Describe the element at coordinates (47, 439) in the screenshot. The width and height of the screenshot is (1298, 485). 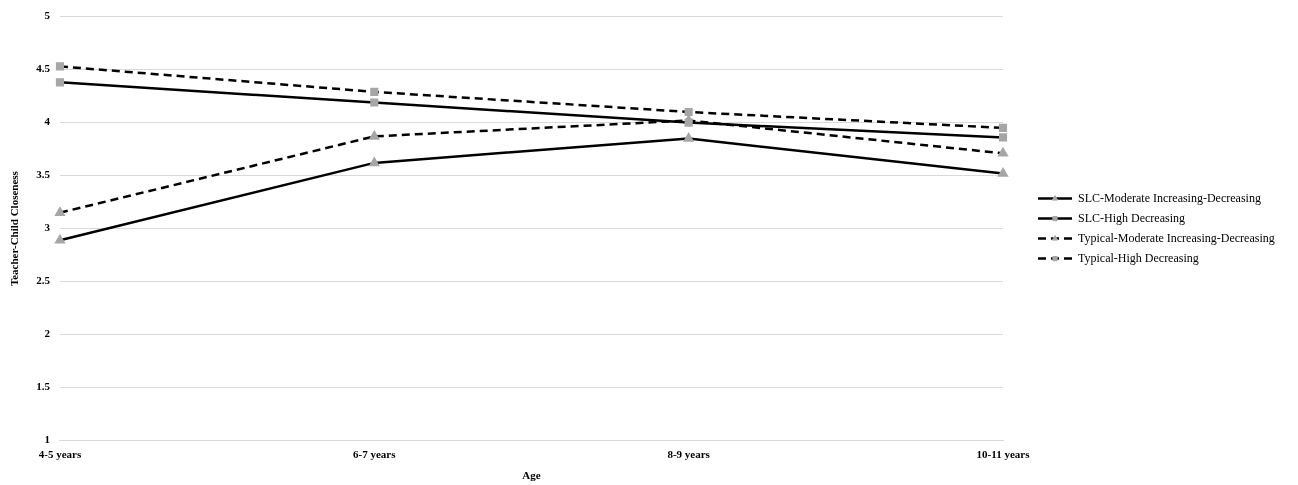
I see `y-tick-label: 1` at that location.